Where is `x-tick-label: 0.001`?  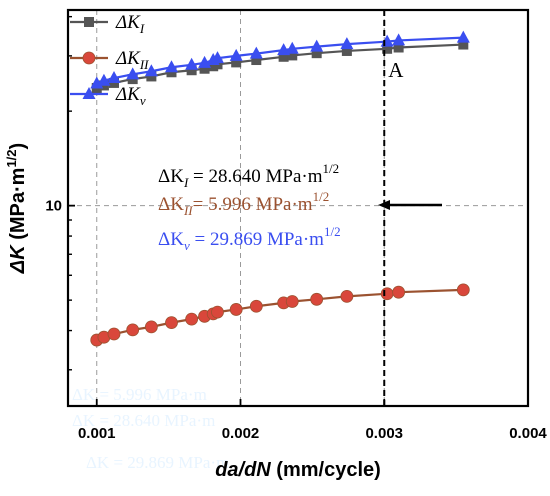
x-tick-label: 0.001 is located at coordinates (97, 433).